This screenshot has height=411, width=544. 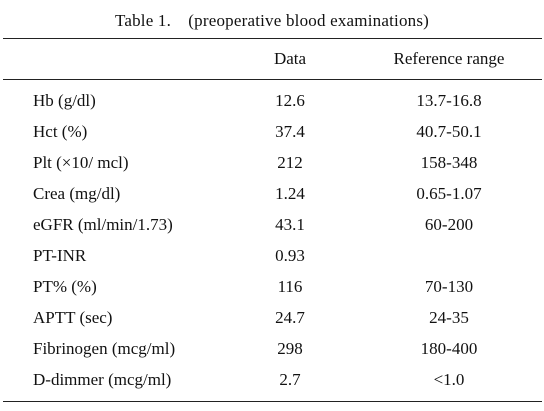 I want to click on row-reference-range: 158-348, so click(x=449, y=162).